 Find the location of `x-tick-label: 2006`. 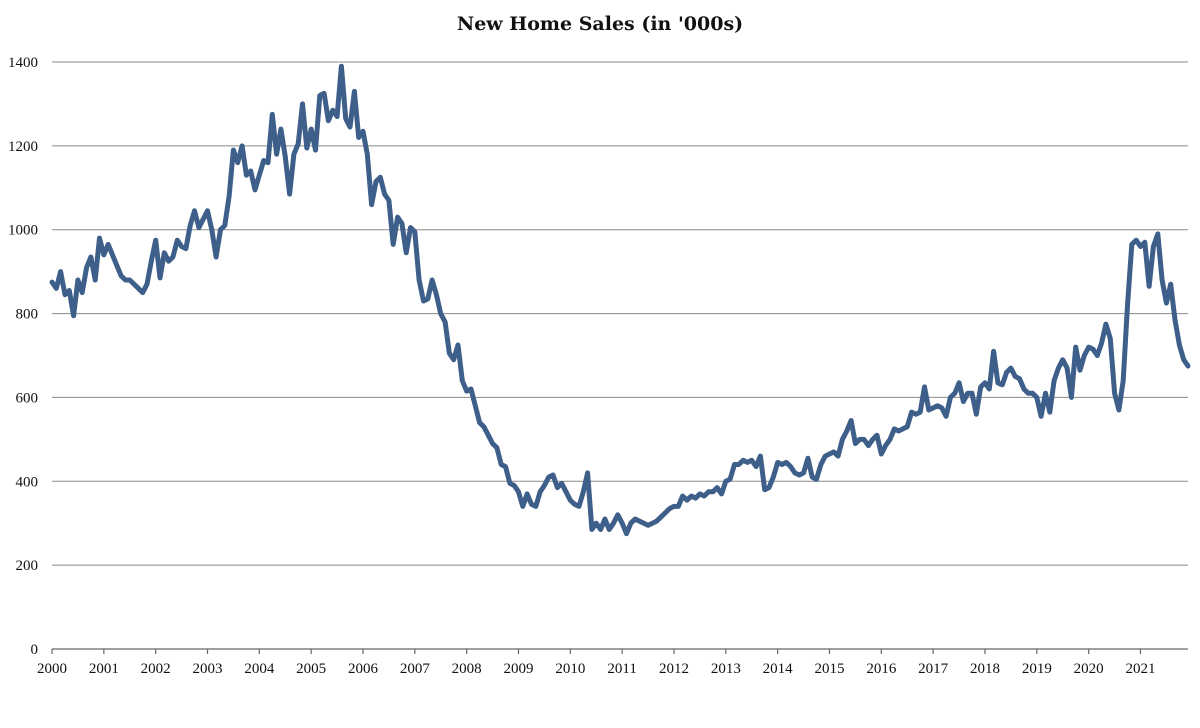

x-tick-label: 2006 is located at coordinates (363, 669).